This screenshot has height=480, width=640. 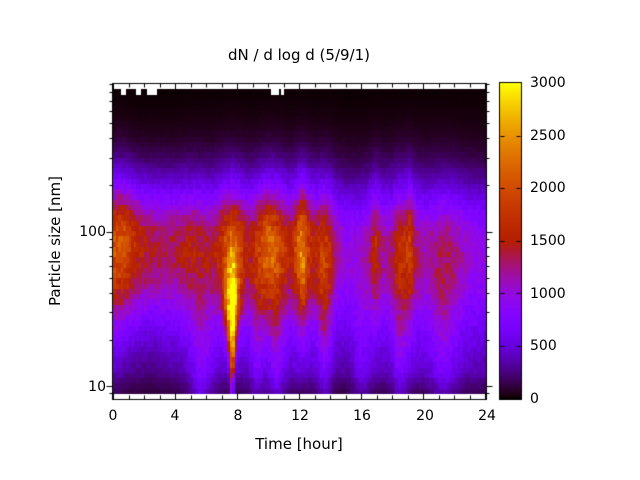 What do you see at coordinates (534, 399) in the screenshot?
I see `colorbar-tick-label: 0` at bounding box center [534, 399].